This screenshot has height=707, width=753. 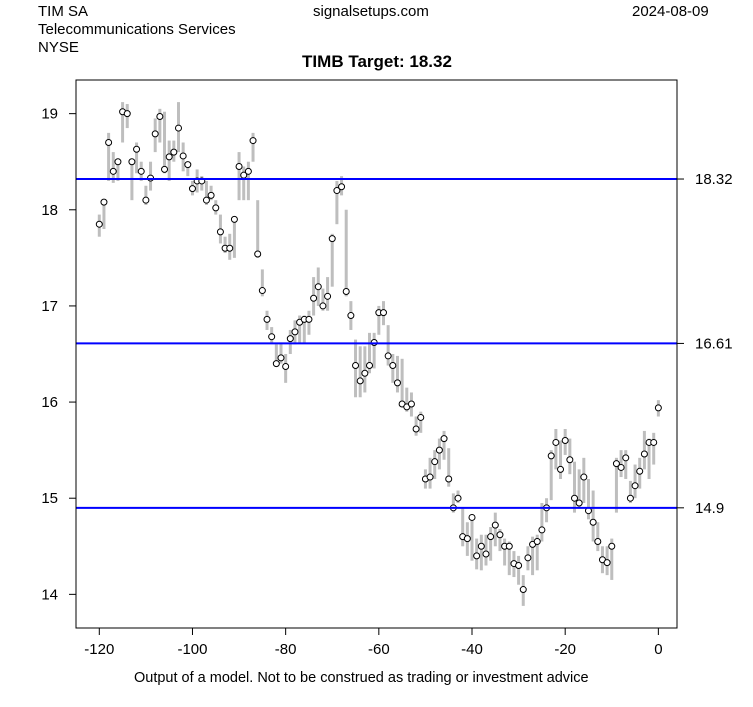 I want to click on target-label: 18.32, so click(x=714, y=179).